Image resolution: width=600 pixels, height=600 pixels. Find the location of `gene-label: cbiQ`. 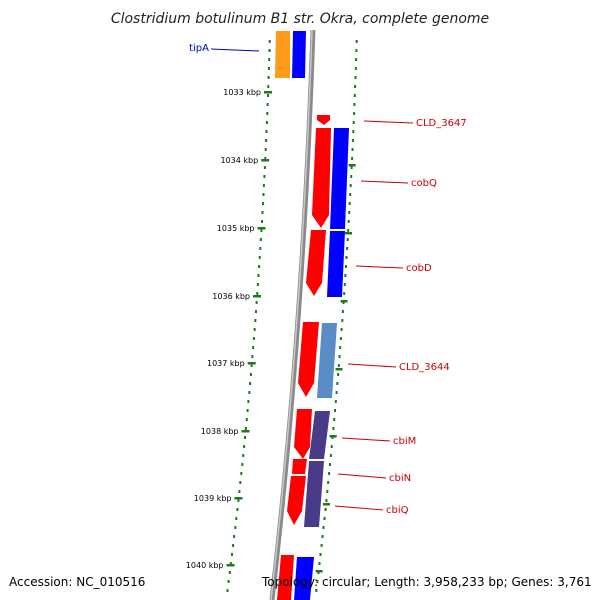

gene-label: cbiQ is located at coordinates (397, 510).